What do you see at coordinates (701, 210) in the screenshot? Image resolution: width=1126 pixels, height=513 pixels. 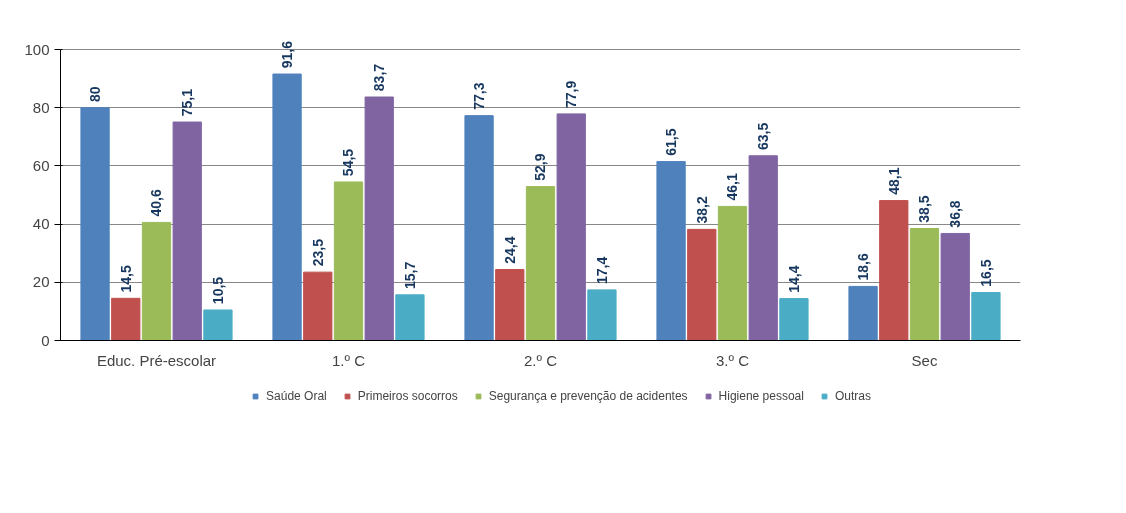 I see `data-label: 38,2` at bounding box center [701, 210].